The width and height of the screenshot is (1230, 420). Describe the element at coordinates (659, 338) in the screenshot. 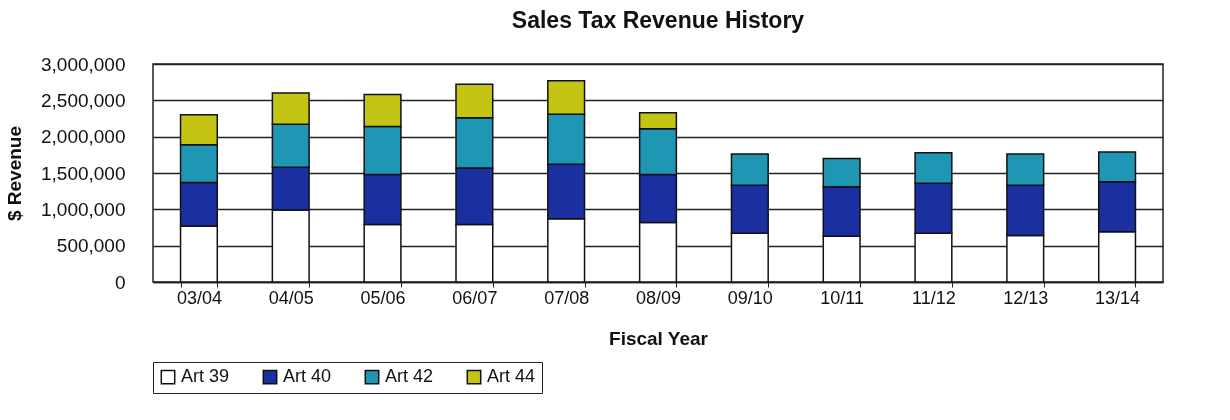

I see `x-axis-title: Fiscal Year` at that location.